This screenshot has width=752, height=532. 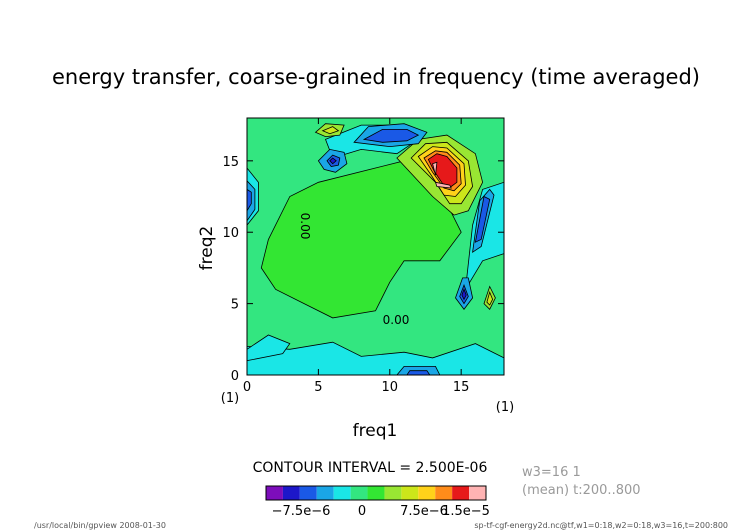 What do you see at coordinates (466, 511) in the screenshot?
I see `colorbar-tick-label: 1.5e−5` at bounding box center [466, 511].